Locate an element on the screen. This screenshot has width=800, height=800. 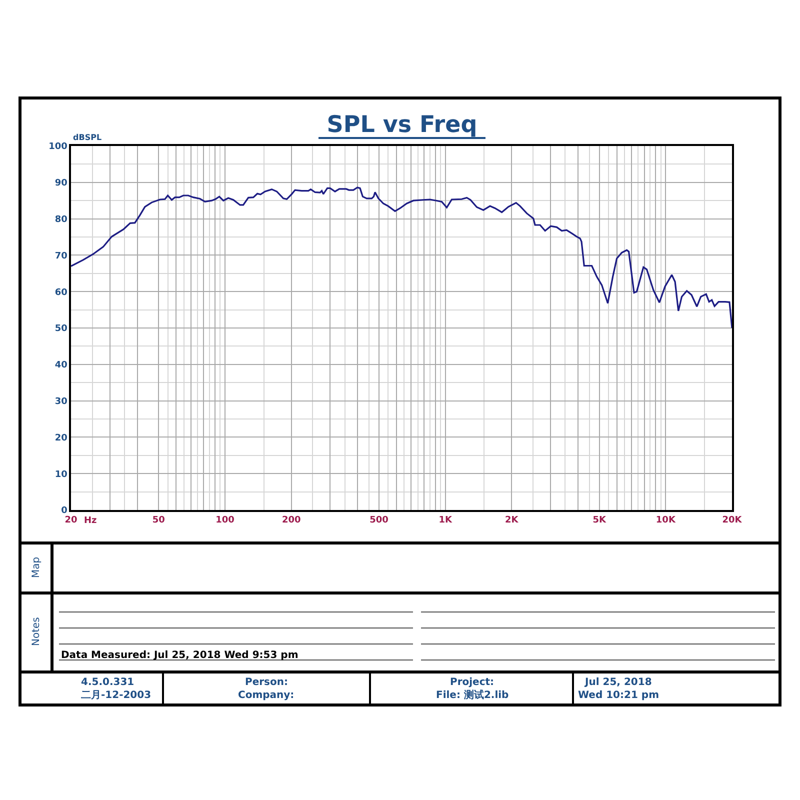
x-tick-label: 200 is located at coordinates (291, 521).